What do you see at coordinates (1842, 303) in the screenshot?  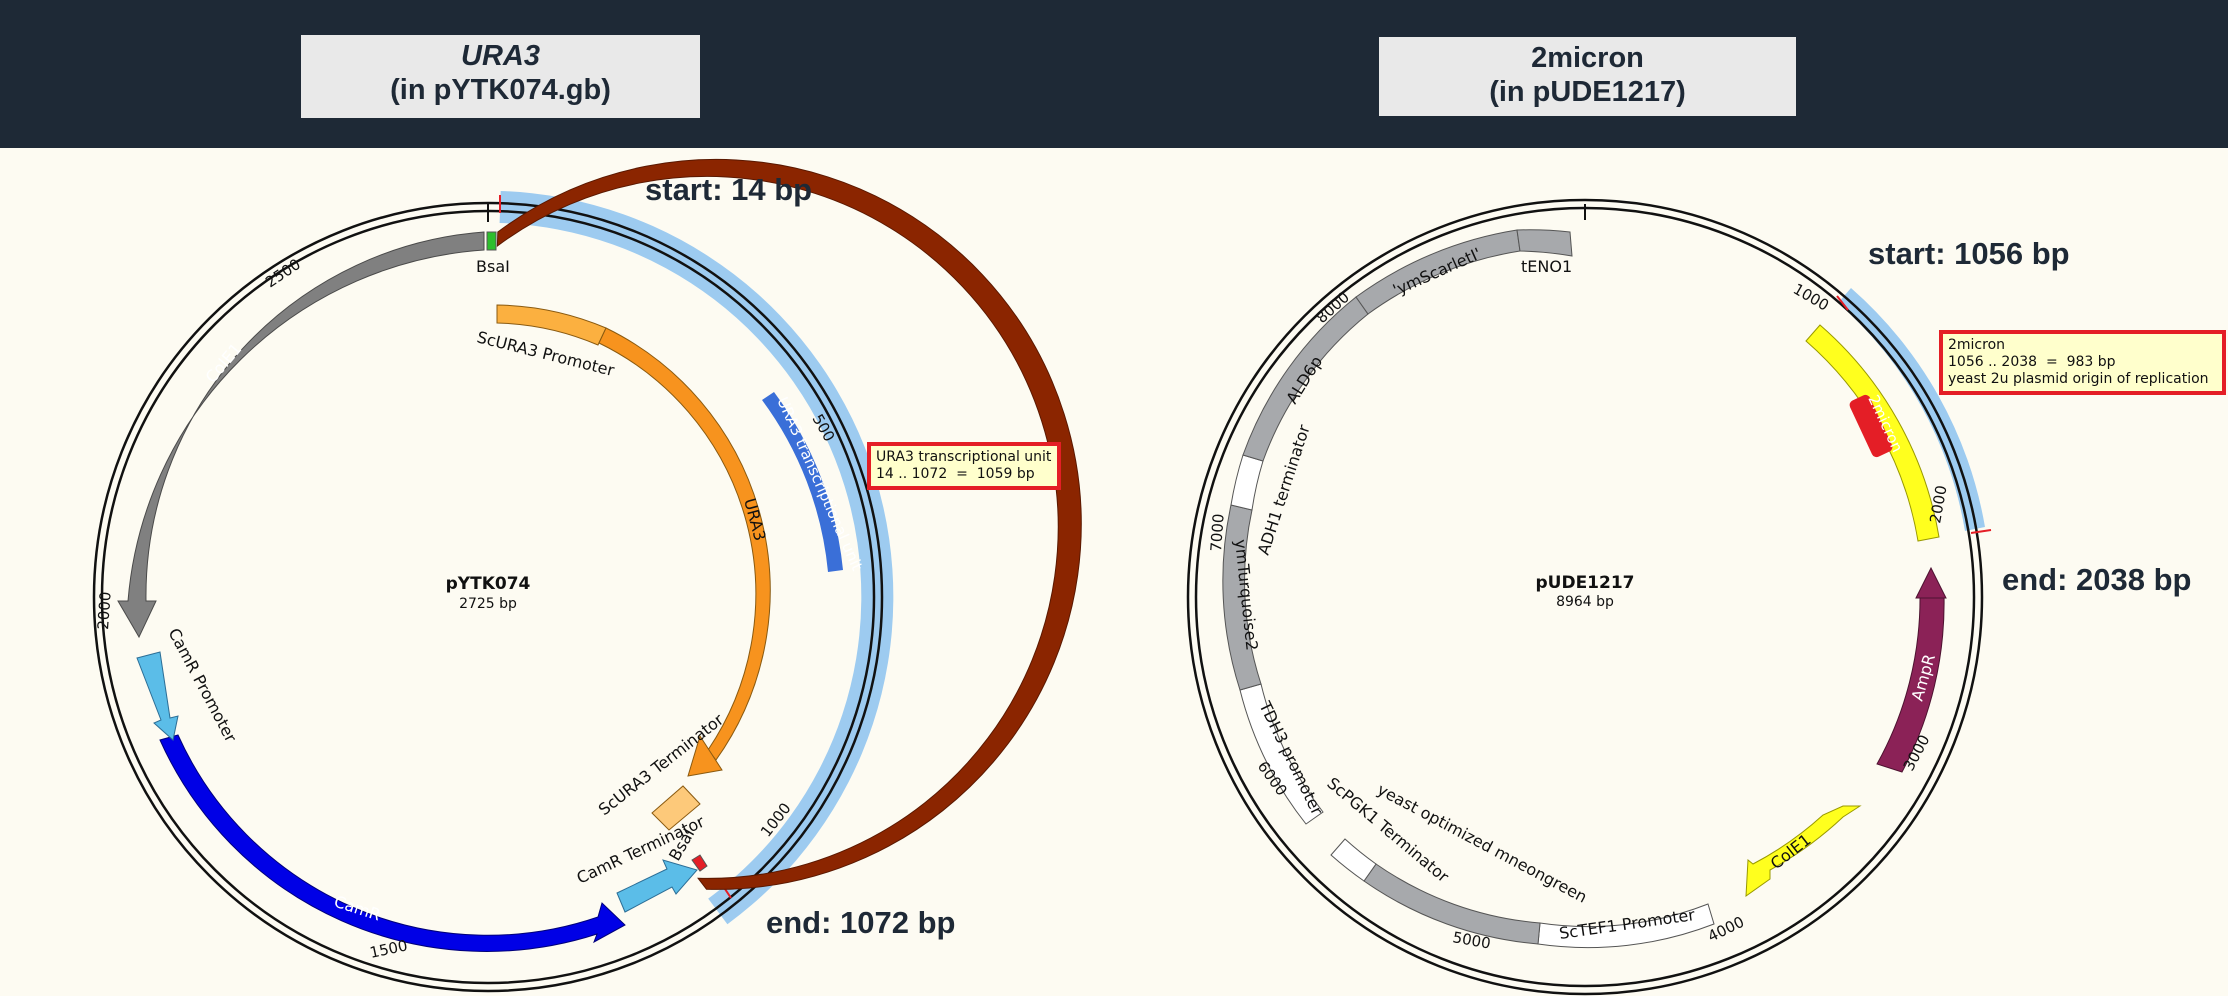 I see `right-start-marker` at bounding box center [1842, 303].